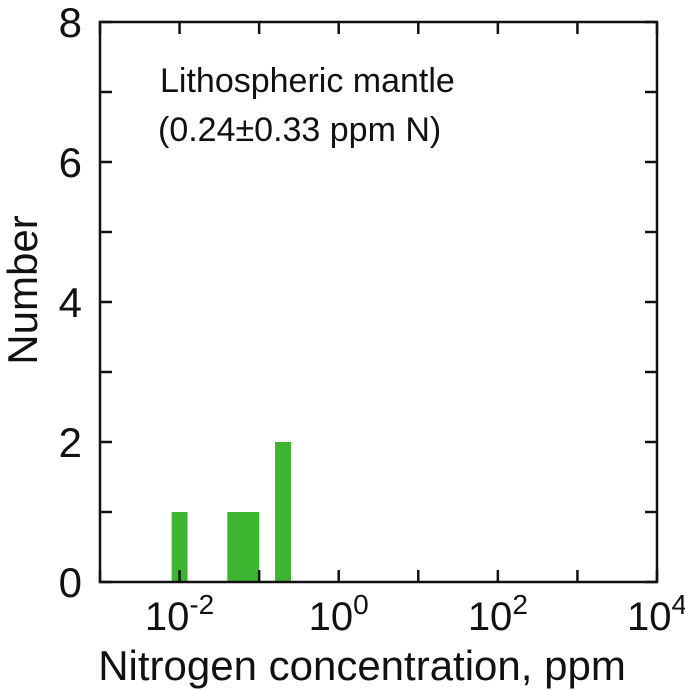 The width and height of the screenshot is (685, 690). What do you see at coordinates (307, 81) in the screenshot?
I see `annotation-line-1: Lithospheric mantle` at bounding box center [307, 81].